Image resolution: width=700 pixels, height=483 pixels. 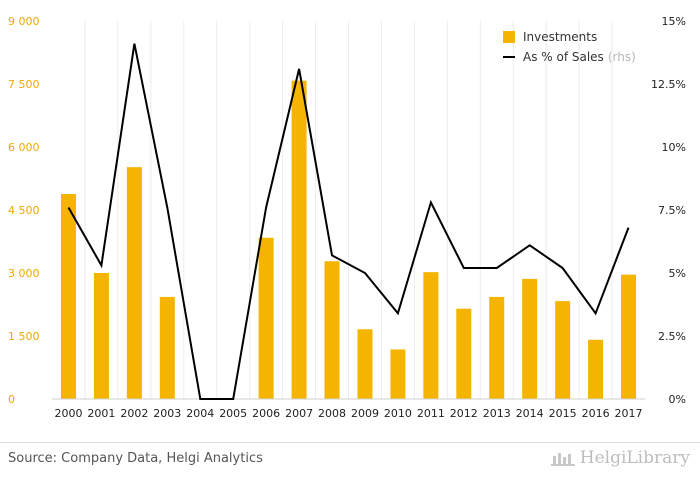 What do you see at coordinates (24, 210) in the screenshot?
I see `y-tick-label-left: 4 500` at bounding box center [24, 210].